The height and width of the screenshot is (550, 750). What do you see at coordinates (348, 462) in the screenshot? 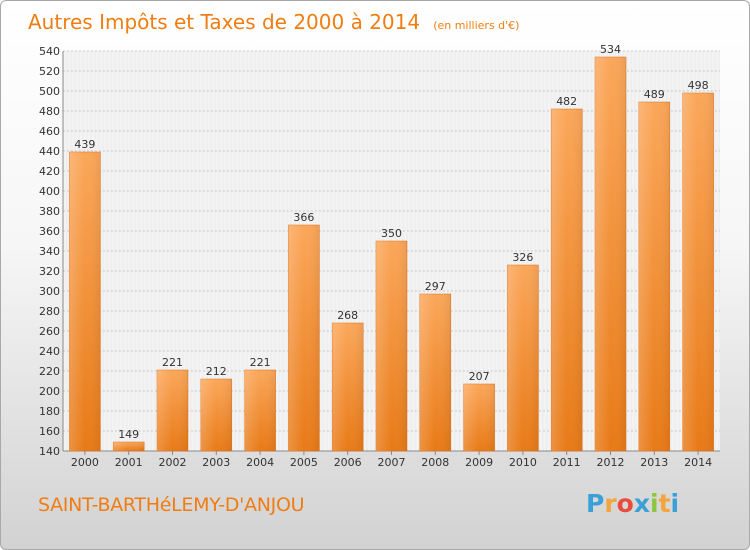
I see `x-tick-label: 2006` at bounding box center [348, 462].